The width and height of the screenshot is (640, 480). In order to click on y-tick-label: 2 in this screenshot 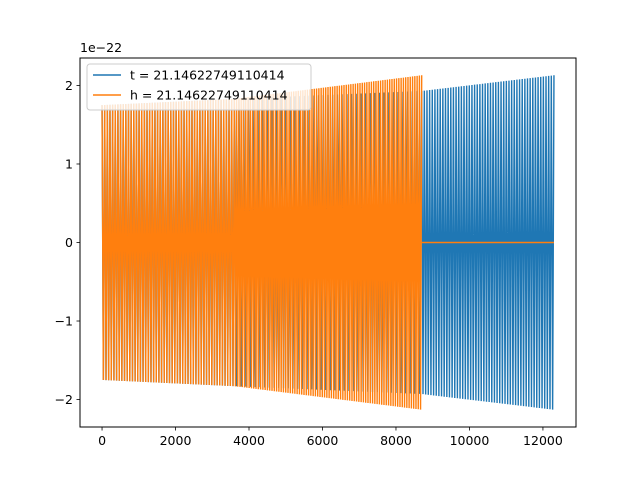, I will do `click(69, 85)`.